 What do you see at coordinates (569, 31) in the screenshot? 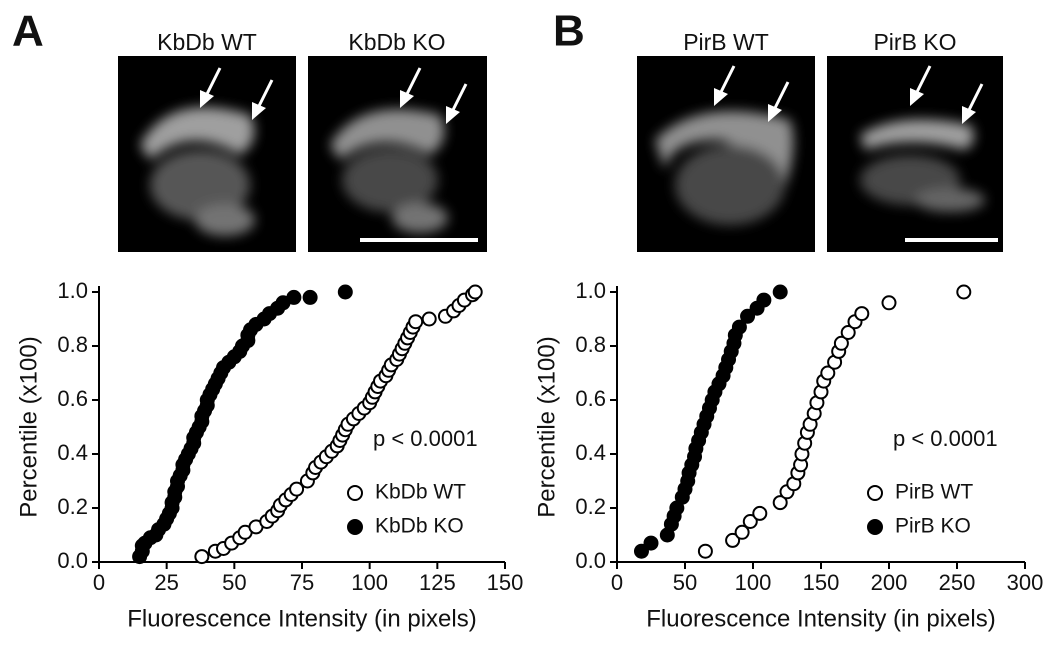
I see `panel-letter: B` at bounding box center [569, 31].